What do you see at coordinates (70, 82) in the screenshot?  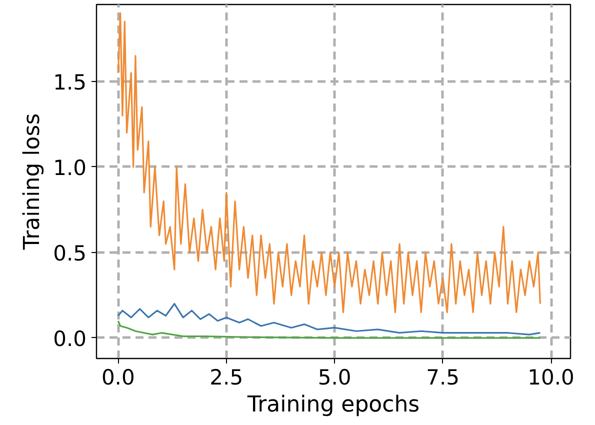 I see `y-tick-label: 1.5` at bounding box center [70, 82].